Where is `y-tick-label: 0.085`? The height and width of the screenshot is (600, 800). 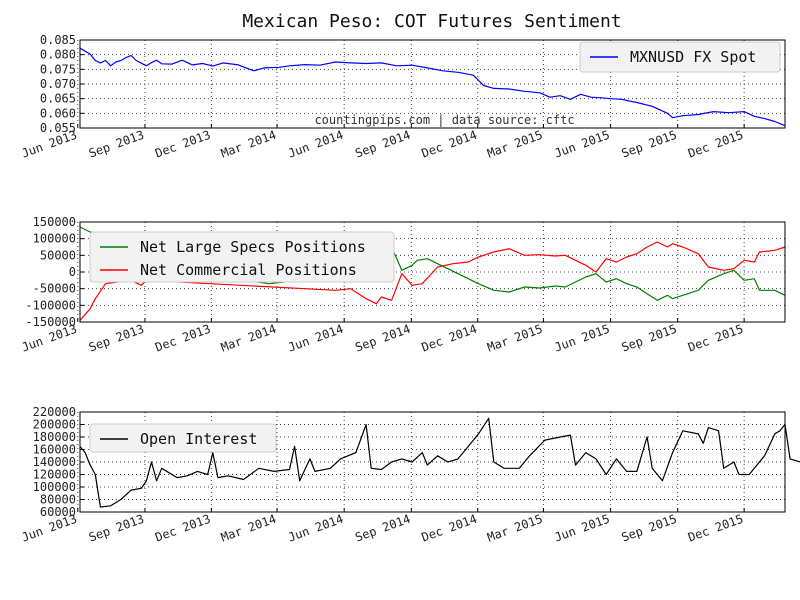 y-tick-label: 0.085 is located at coordinates (58, 40).